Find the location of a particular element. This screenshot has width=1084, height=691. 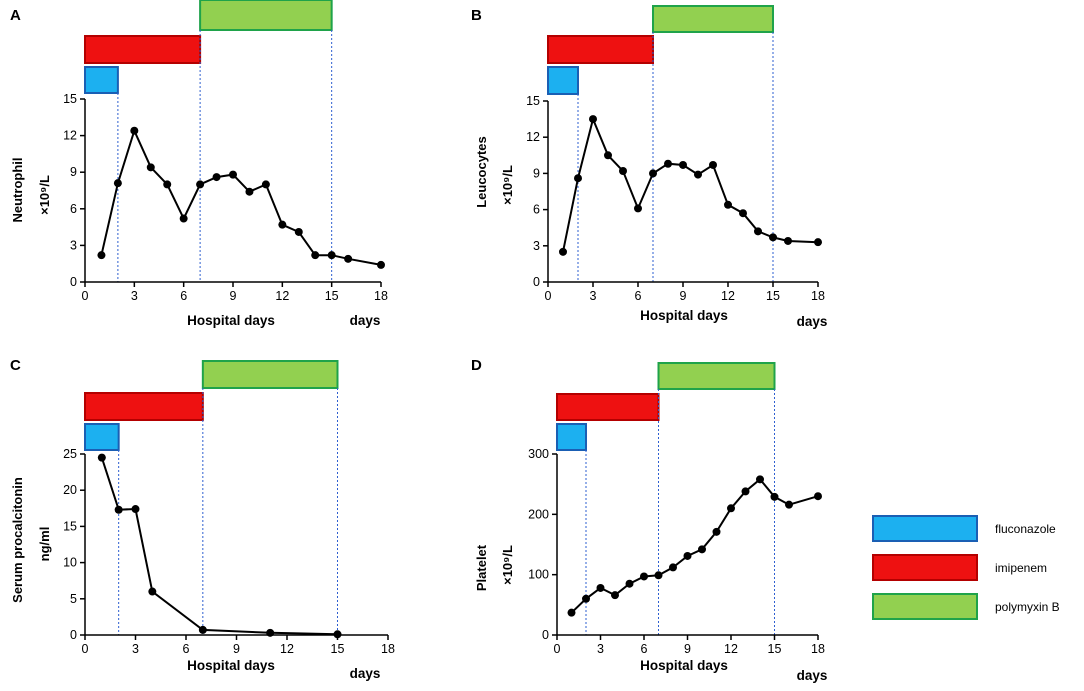

y-axis-title: Platelet is located at coordinates (481, 567).